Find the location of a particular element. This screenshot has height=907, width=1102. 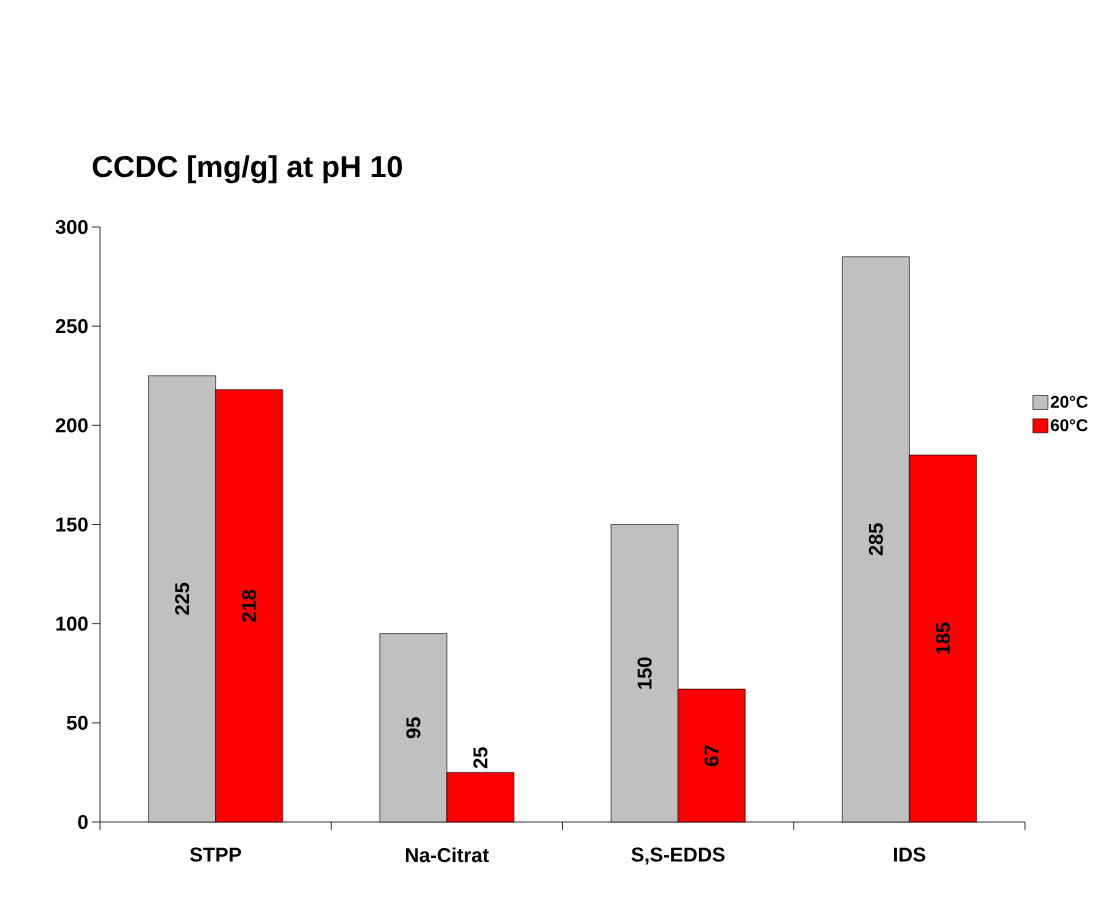

y-tick-label: 100 is located at coordinates (72, 623).